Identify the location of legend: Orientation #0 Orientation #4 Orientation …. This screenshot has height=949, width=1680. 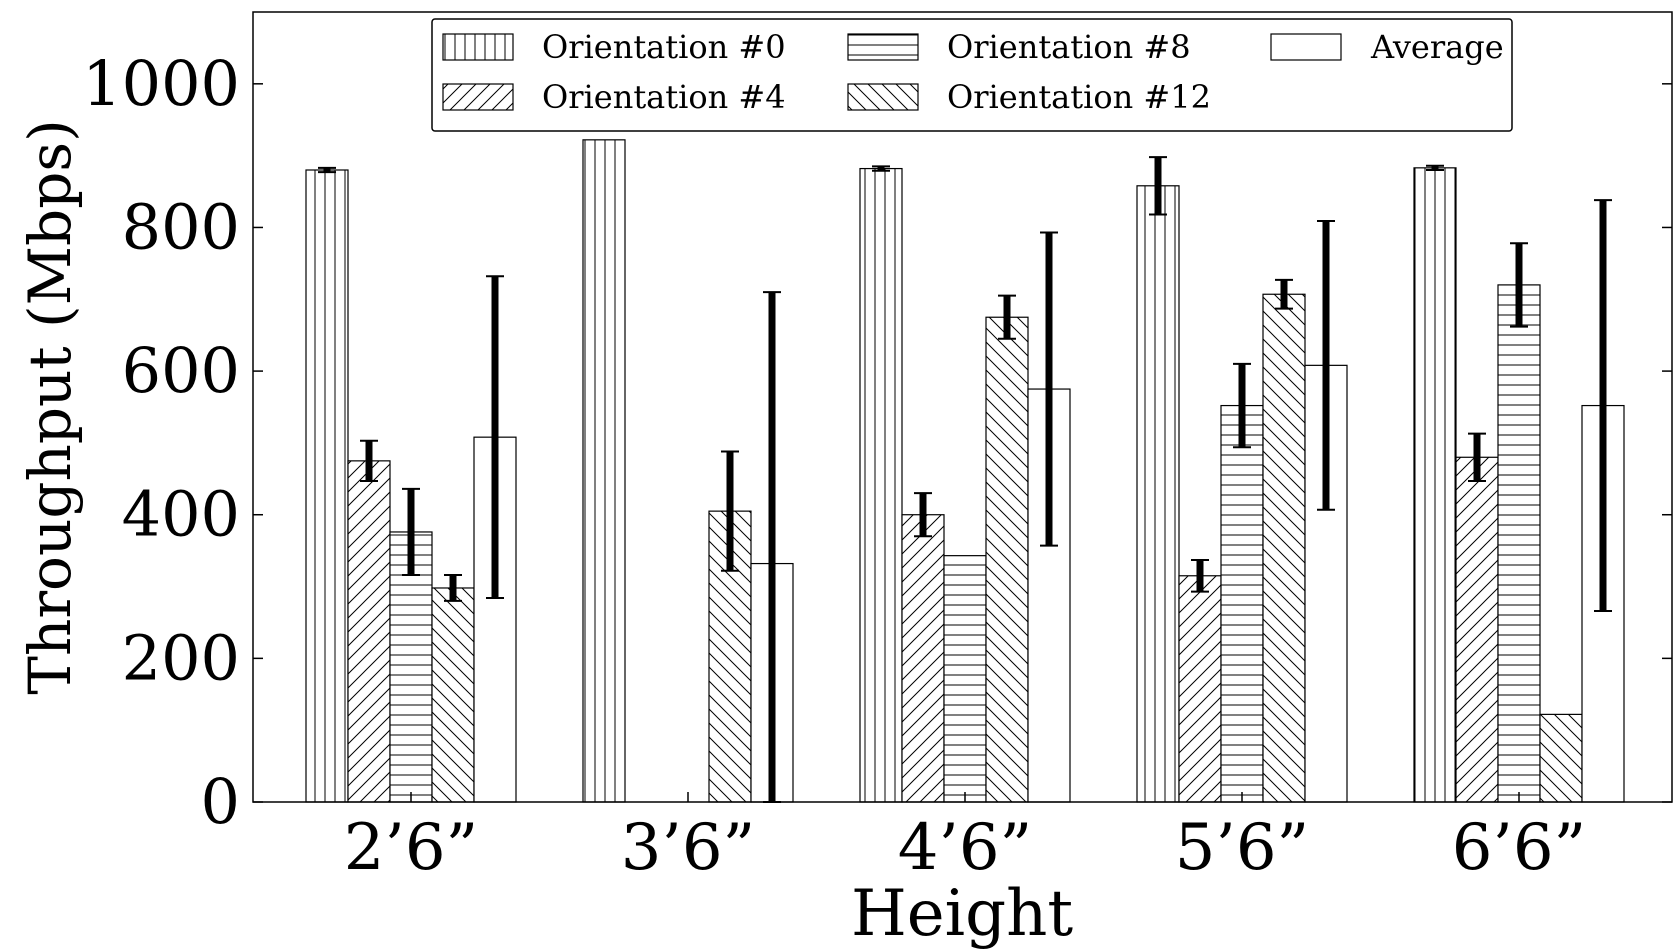
(972, 75).